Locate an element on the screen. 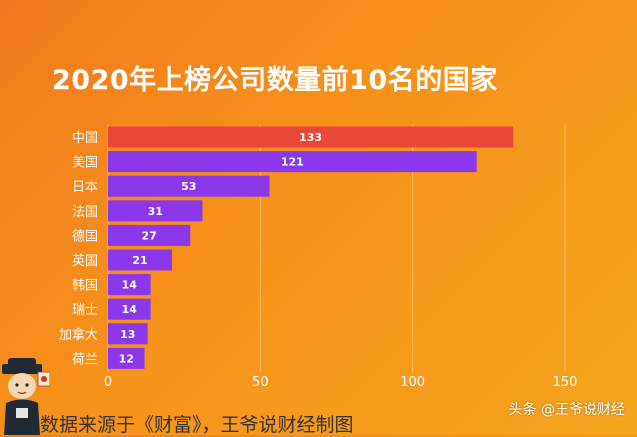 This screenshot has width=637, height=437. value-label: 21 is located at coordinates (139, 260).